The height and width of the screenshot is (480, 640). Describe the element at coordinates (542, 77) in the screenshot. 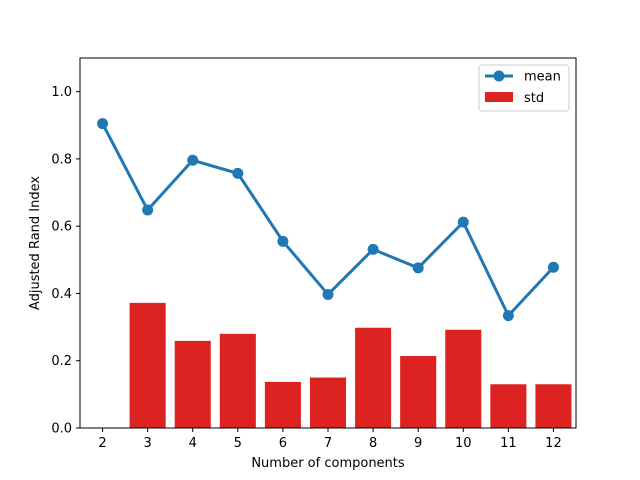

I see `legend-mean-label: mean` at that location.